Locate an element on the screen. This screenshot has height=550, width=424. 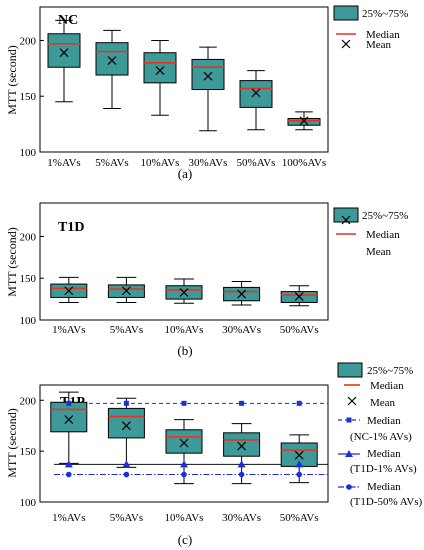
panel-label: (c) is located at coordinates (185, 539).